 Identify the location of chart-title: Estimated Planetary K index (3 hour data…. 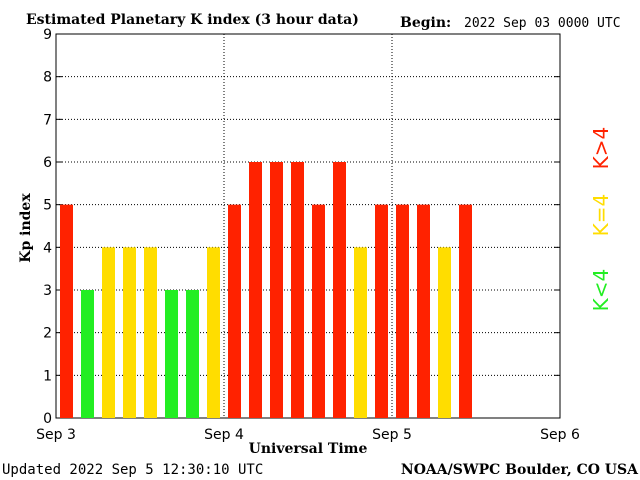
(192, 20).